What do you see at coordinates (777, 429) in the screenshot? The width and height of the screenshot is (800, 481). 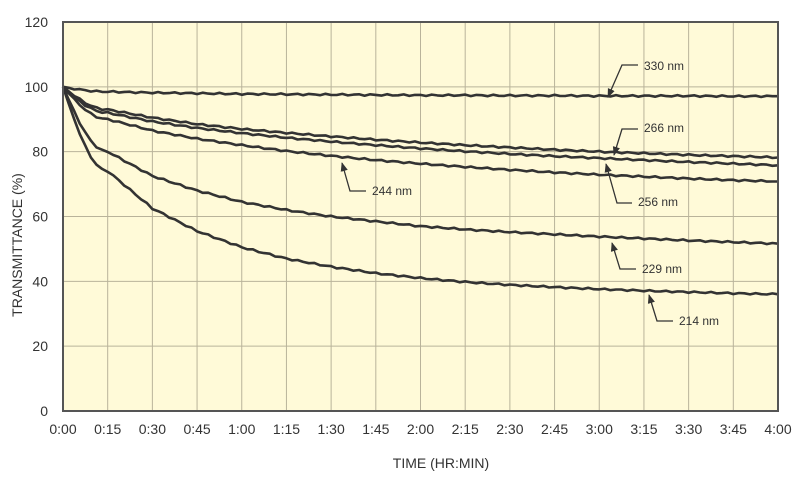 I see `x-tick-label: 4:00` at bounding box center [777, 429].